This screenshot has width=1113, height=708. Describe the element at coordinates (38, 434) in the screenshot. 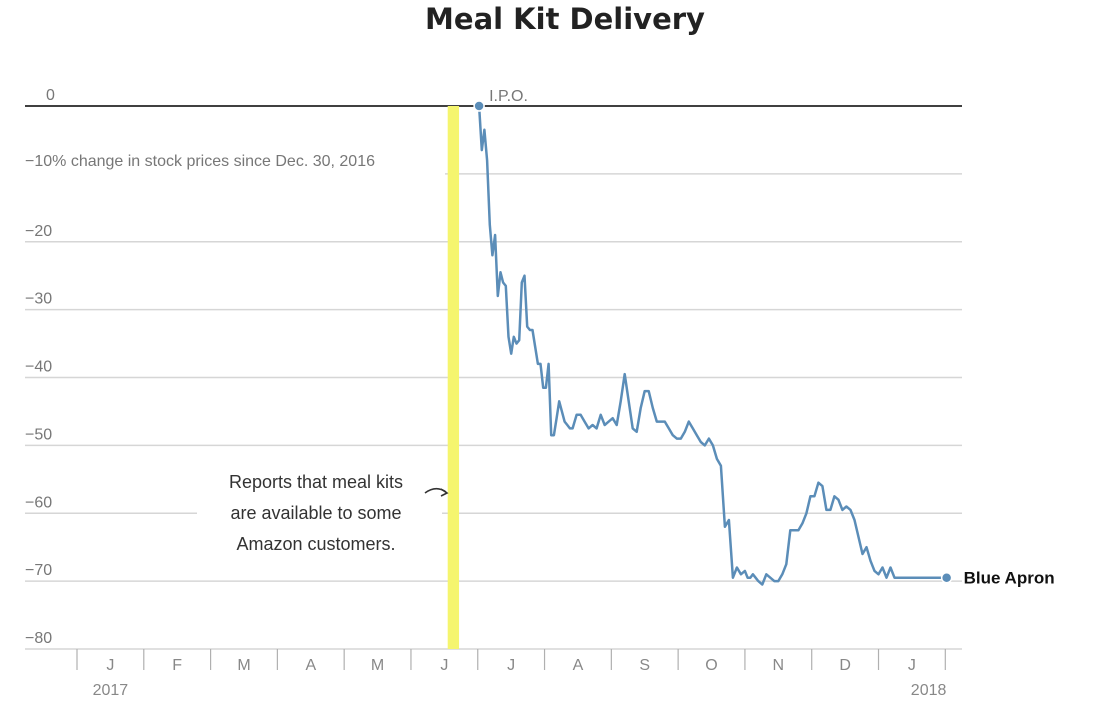

I see `y-tick-label: −50` at that location.